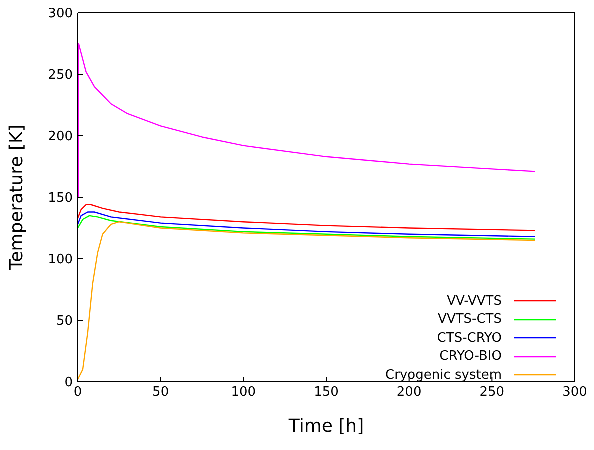 The height and width of the screenshot is (450, 594). I want to click on y-tick-label: 50, so click(64, 322).